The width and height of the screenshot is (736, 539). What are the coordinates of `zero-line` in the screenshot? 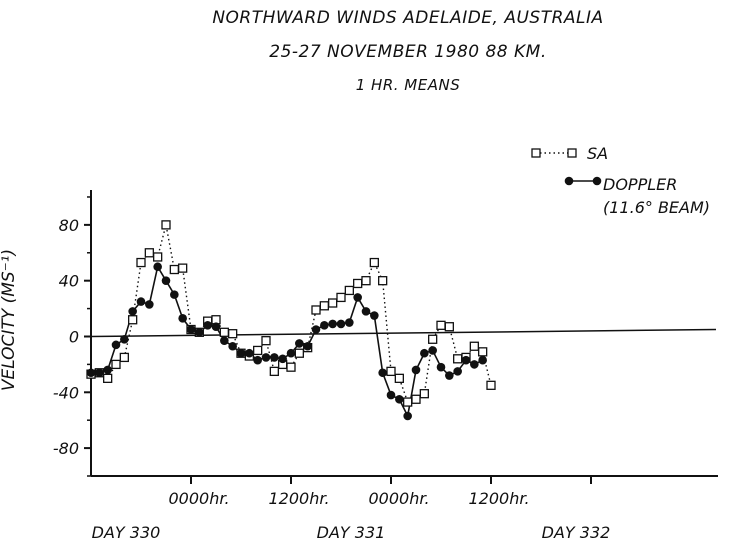 It's located at (403, 333).